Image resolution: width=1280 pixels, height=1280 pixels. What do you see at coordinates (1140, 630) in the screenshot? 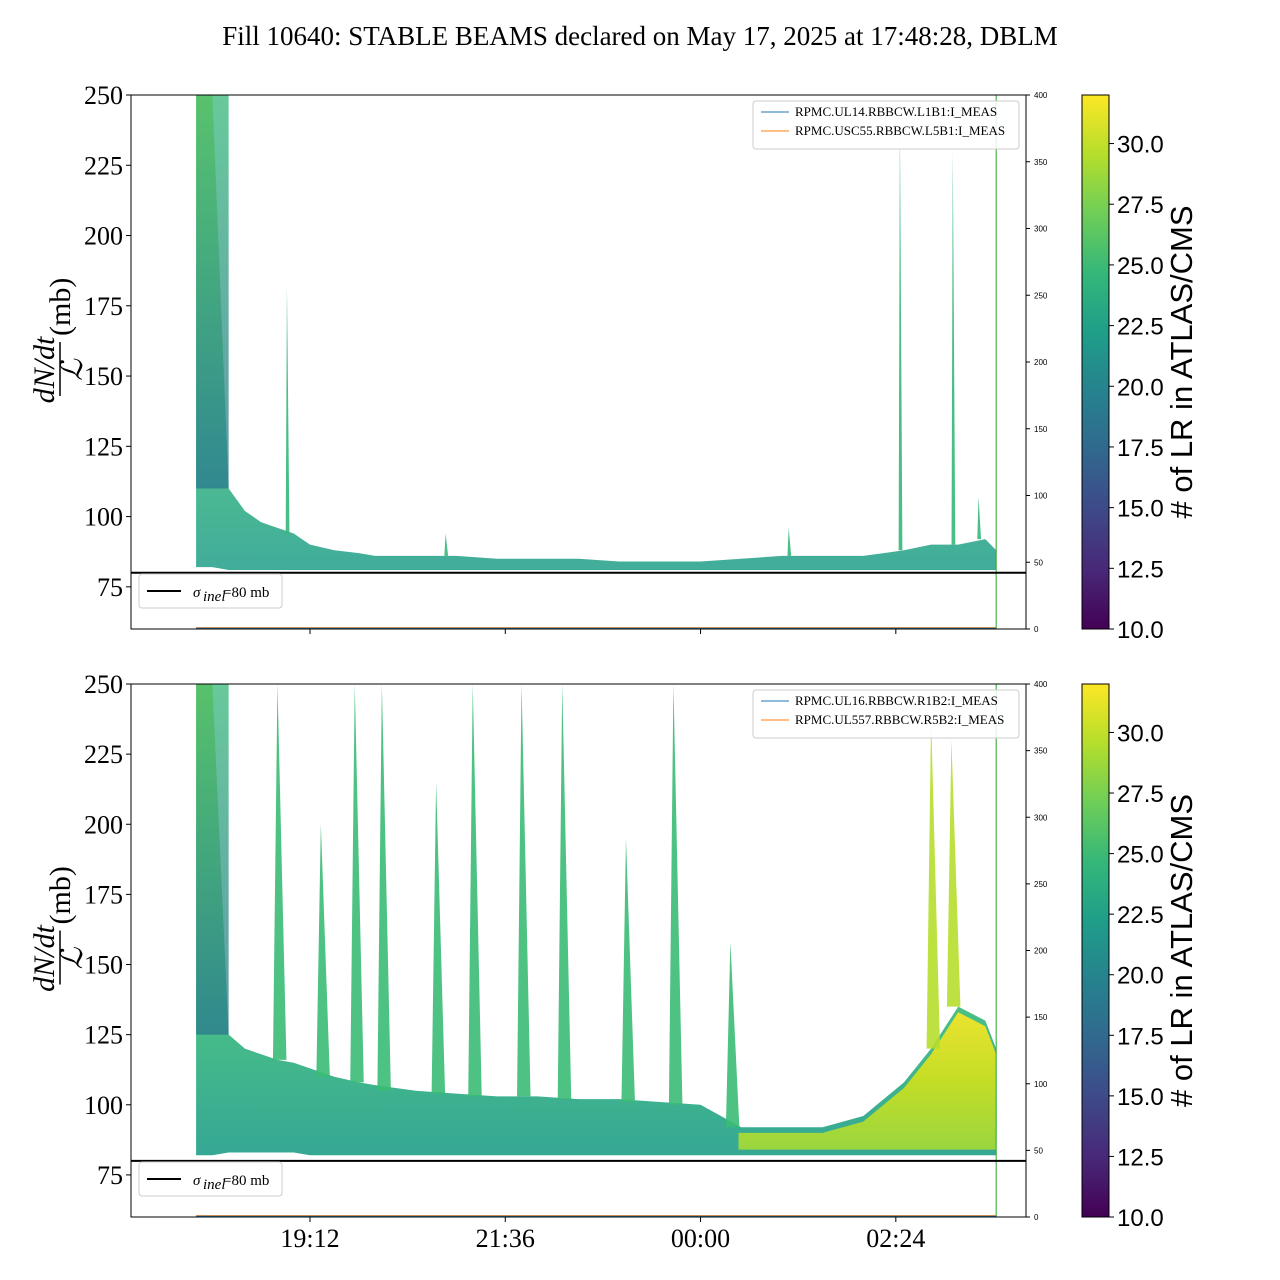
I see `top-colorbar-tick-label: 10.0` at bounding box center [1140, 630].